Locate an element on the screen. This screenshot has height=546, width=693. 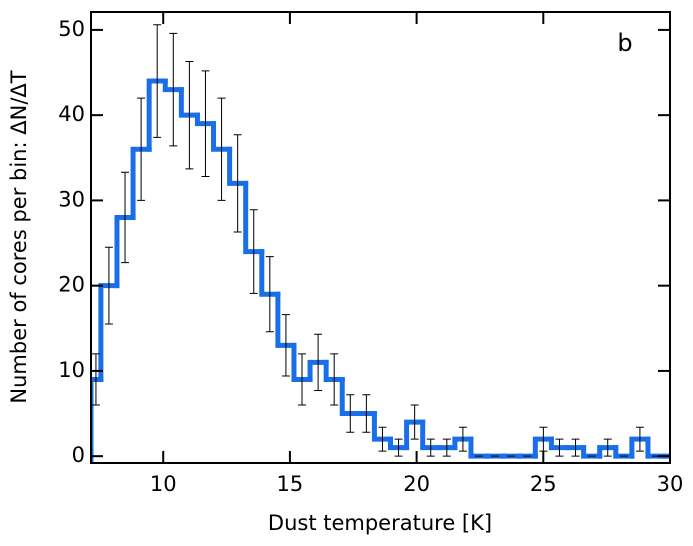
x-tick-label: 20 is located at coordinates (416, 484).